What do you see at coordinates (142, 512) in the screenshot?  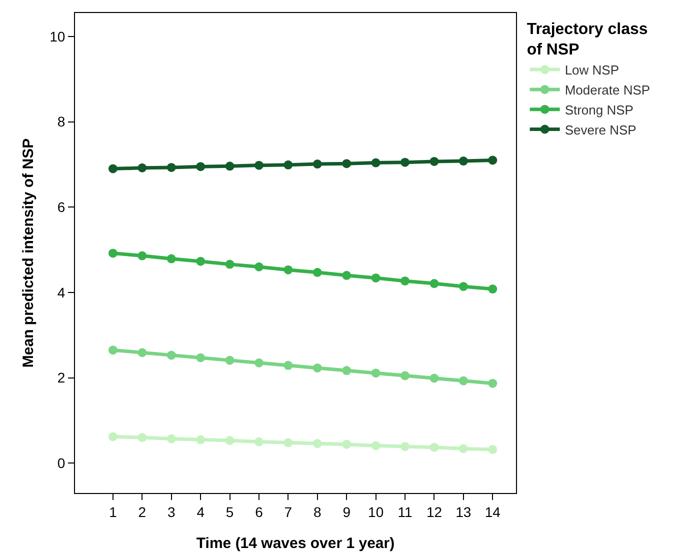 I see `x-tick-label: 2` at bounding box center [142, 512].